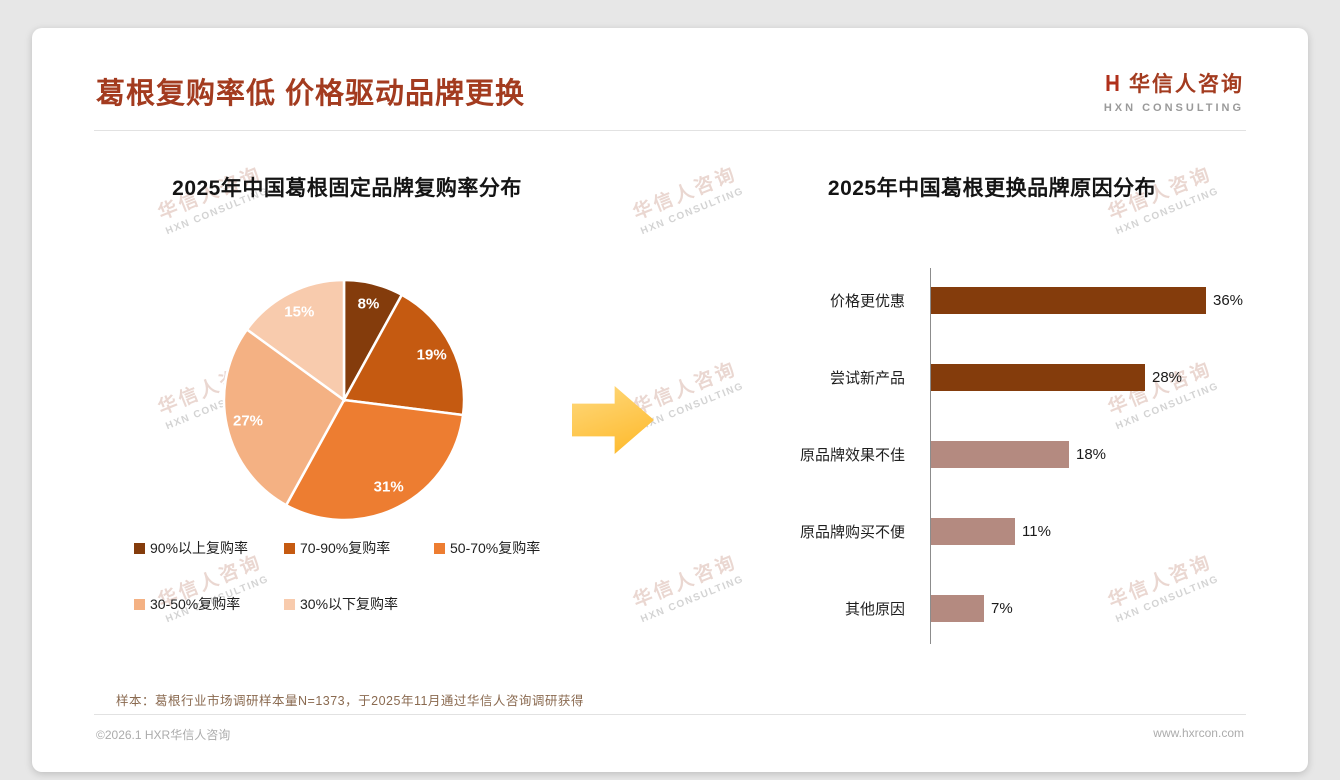 Image resolution: width=1340 pixels, height=780 pixels. What do you see at coordinates (195, 604) in the screenshot?
I see `legend-label: 30-50%复购率` at bounding box center [195, 604].